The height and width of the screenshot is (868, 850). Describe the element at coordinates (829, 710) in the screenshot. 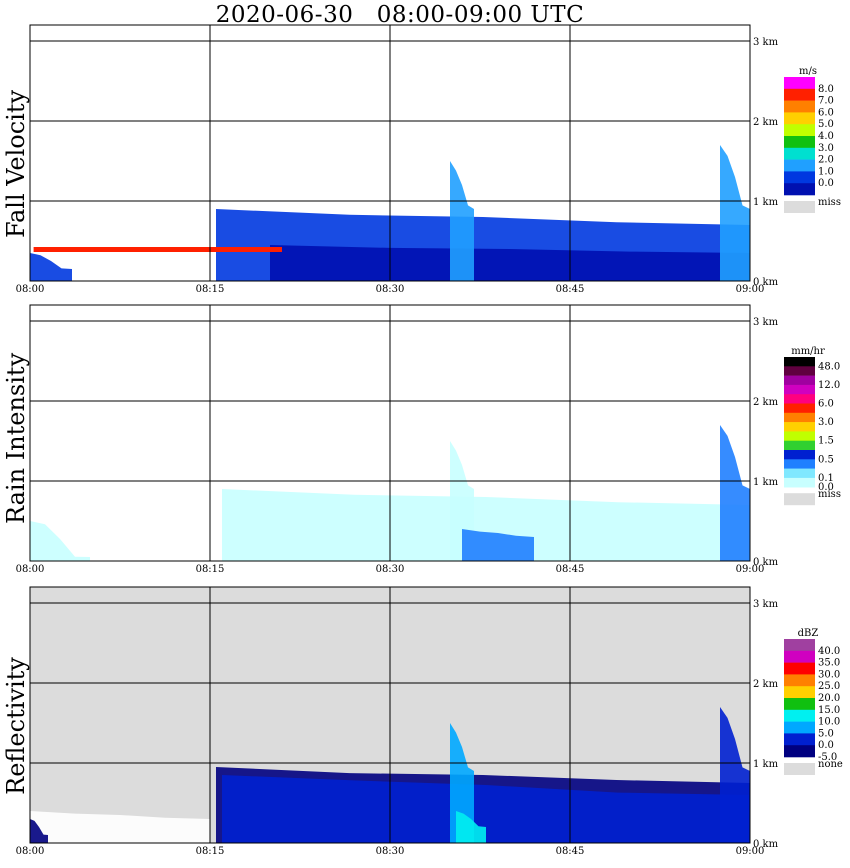

I see `colorbar-label: 15.0` at that location.